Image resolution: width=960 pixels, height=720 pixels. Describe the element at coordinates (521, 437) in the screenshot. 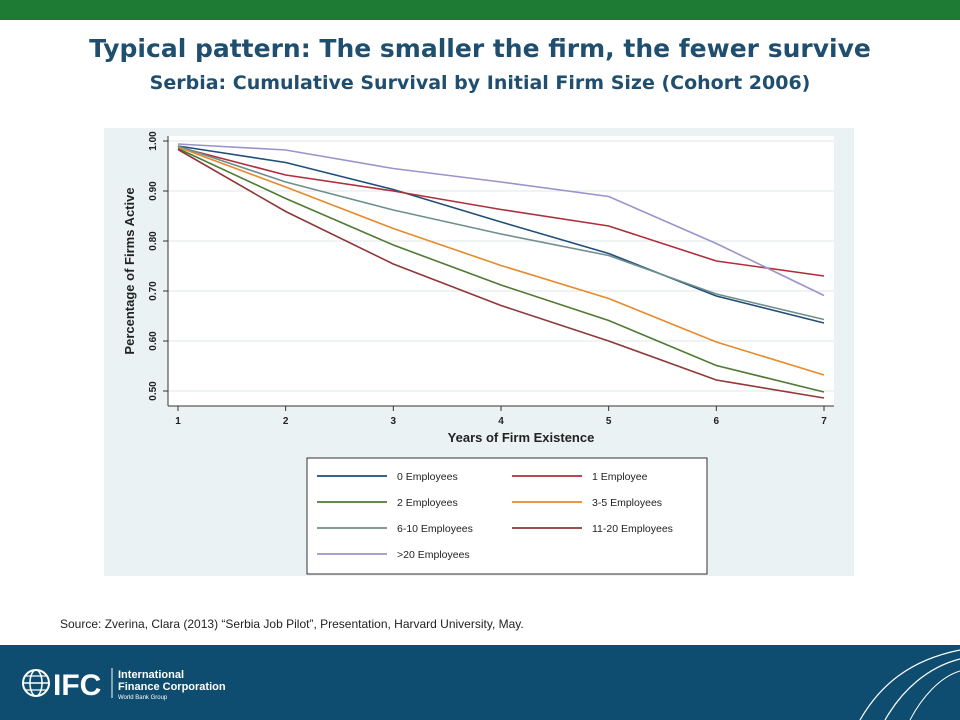

I see `x-axis-label: Years of Firm Existence` at that location.